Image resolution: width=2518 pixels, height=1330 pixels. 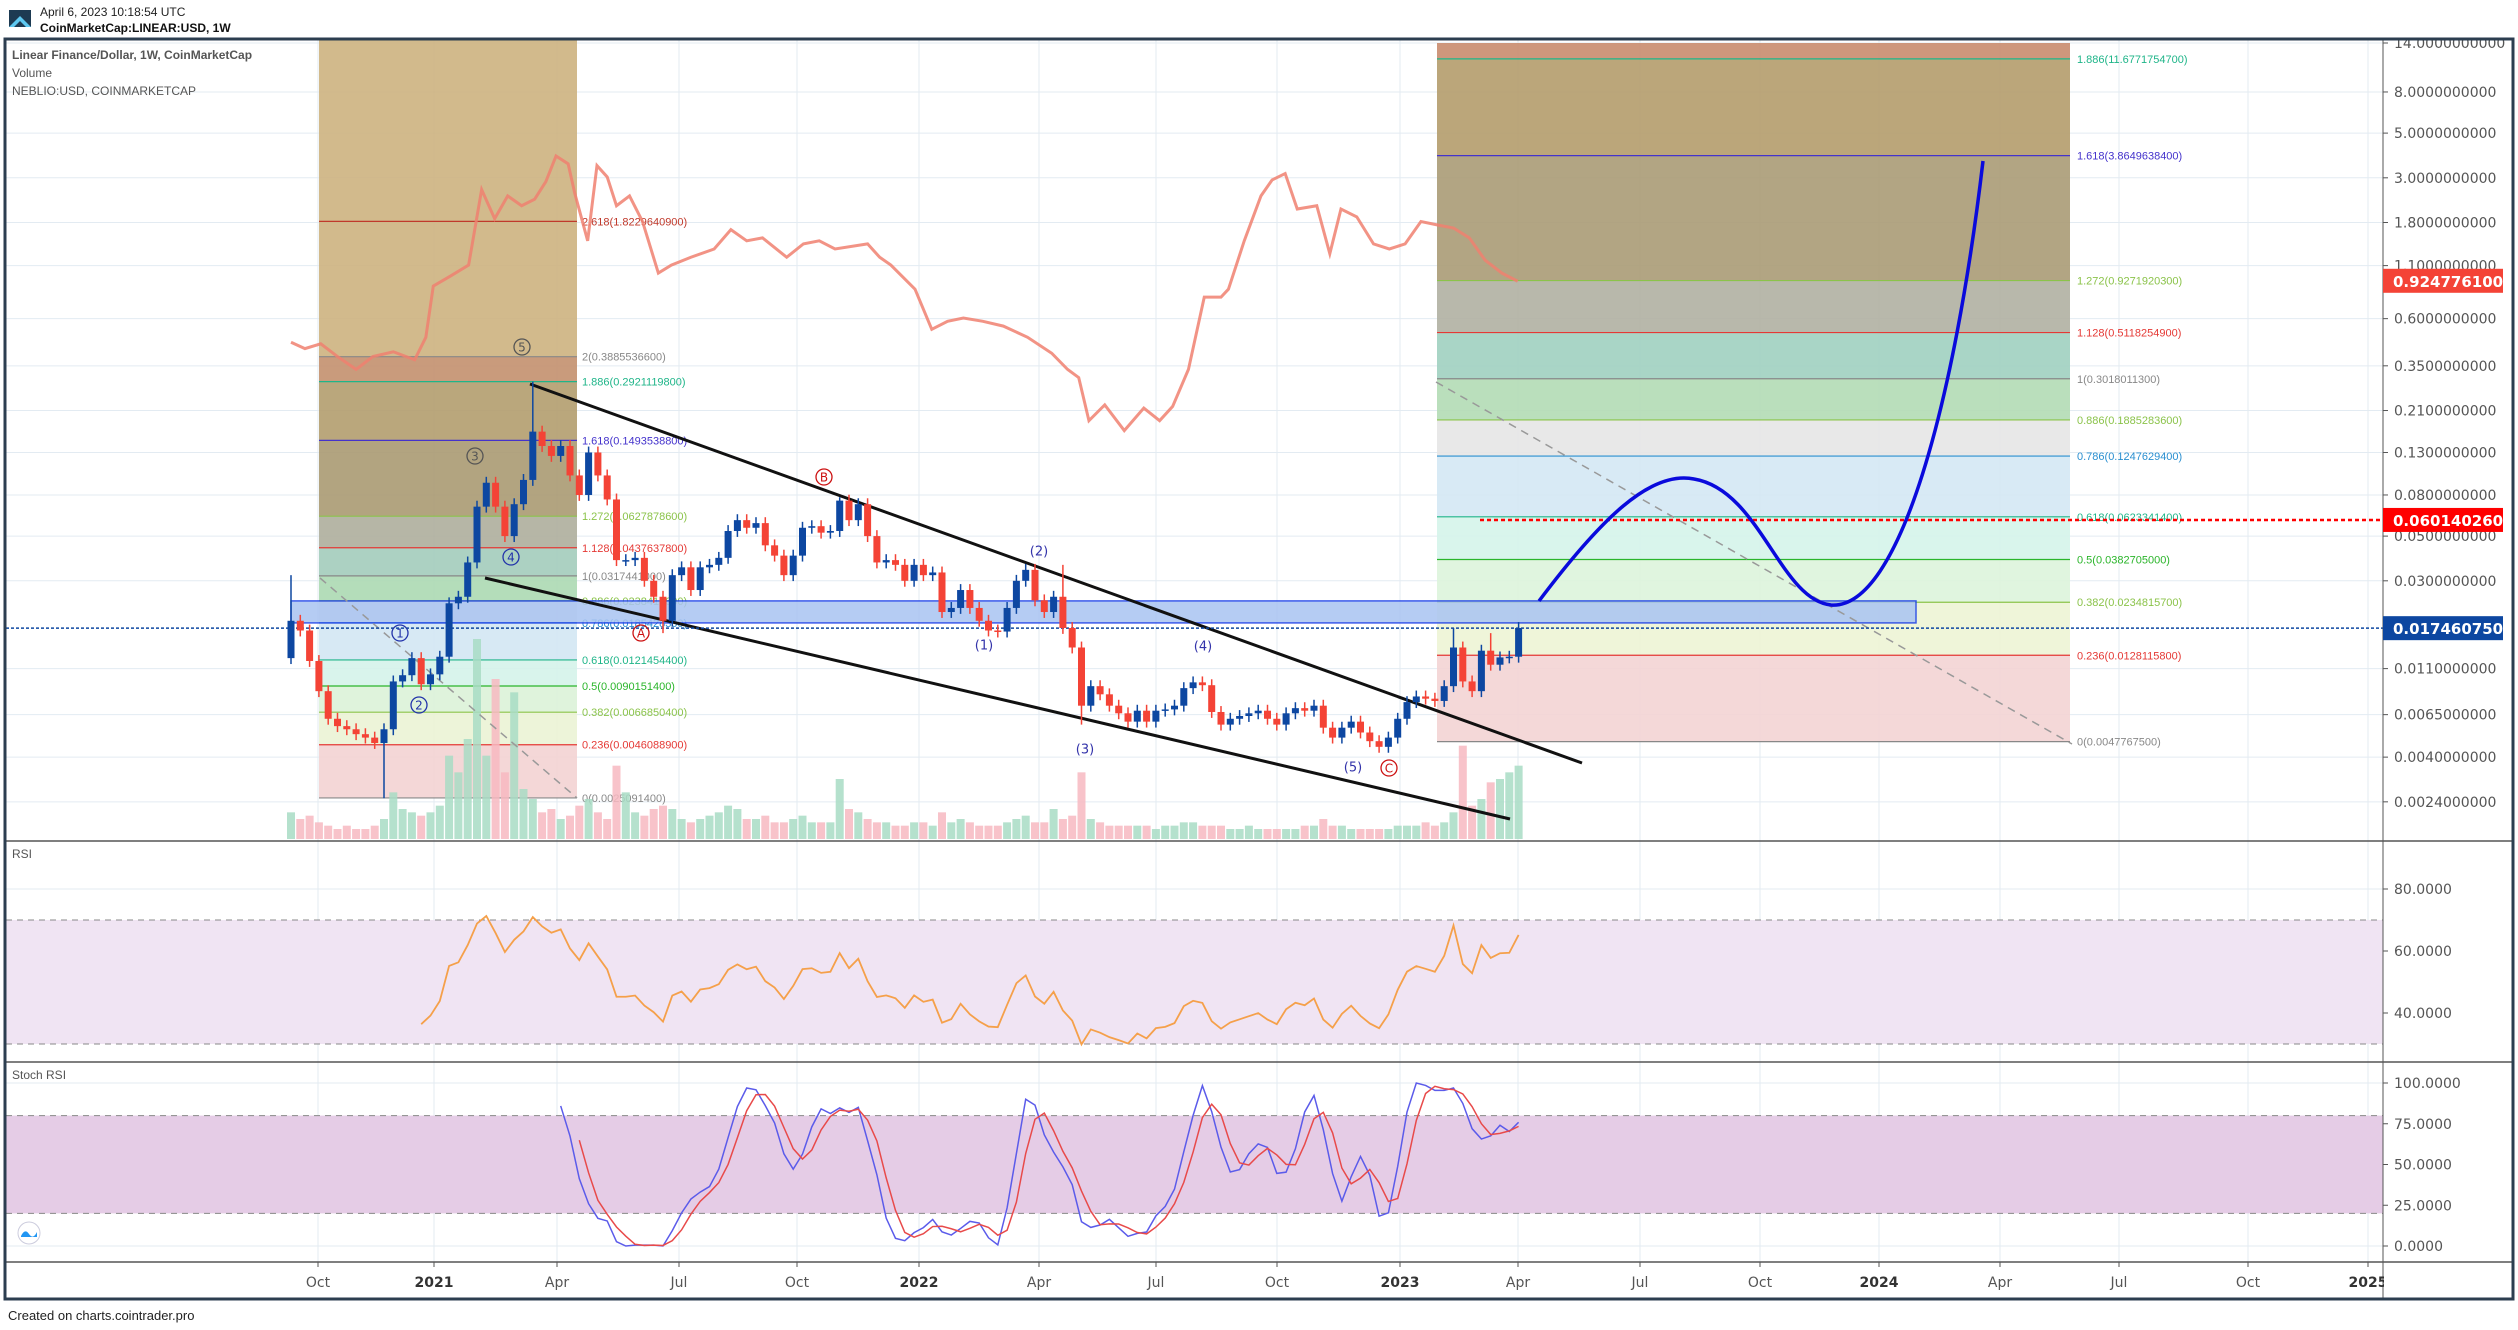 I want to click on legend-main-series: Linear Finance/Dollar, 1W, CoinMarketCap, so click(x=132, y=55).